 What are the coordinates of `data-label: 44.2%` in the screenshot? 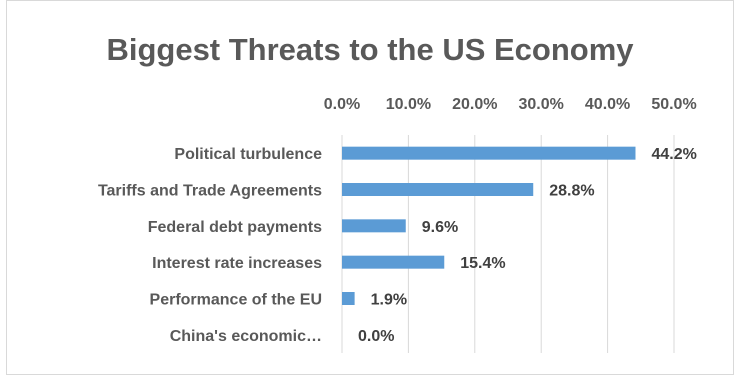 It's located at (673, 154).